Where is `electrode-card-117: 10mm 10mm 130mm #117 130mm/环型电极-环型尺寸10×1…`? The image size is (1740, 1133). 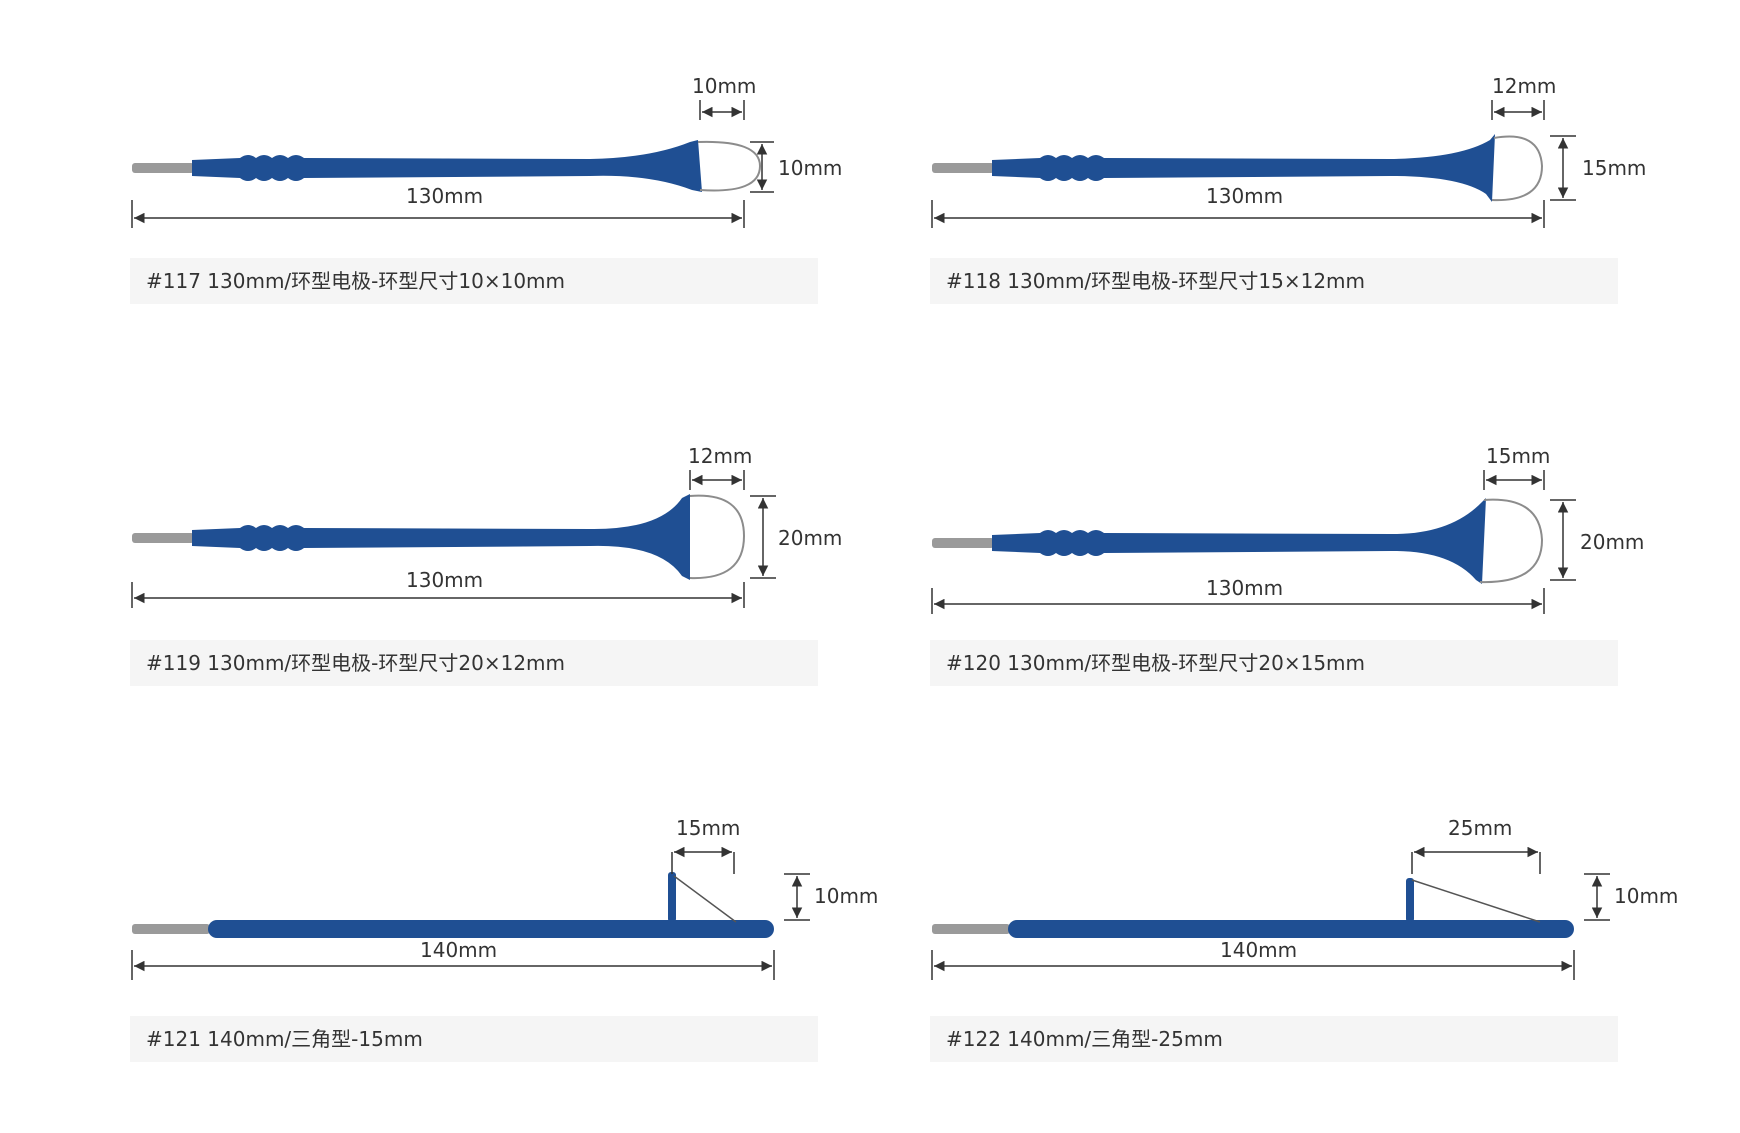
electrode-card-117: 10mm 10mm 130mm #117 130mm/环型电极-环型尺寸10×1… is located at coordinates (520, 212).